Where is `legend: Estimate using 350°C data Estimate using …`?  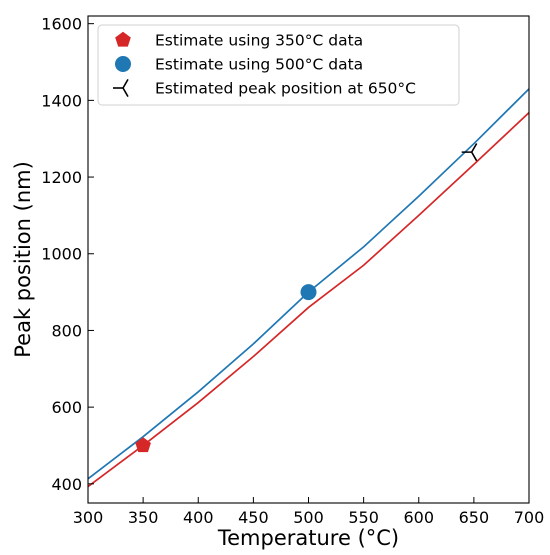 legend: Estimate using 350°C data Estimate using … is located at coordinates (278, 65).